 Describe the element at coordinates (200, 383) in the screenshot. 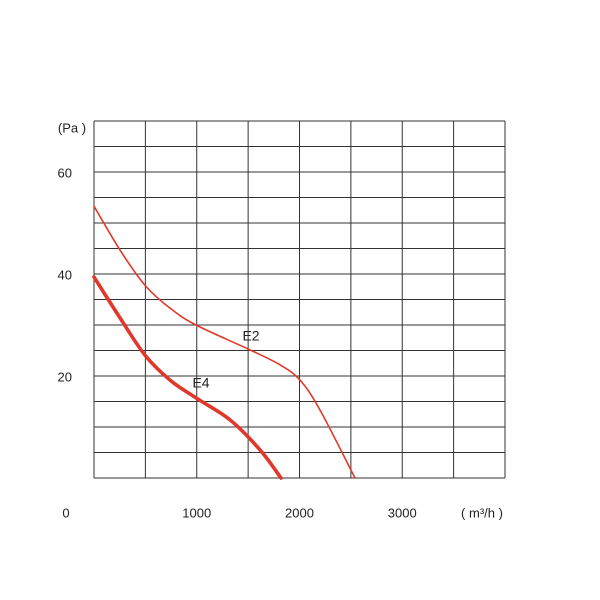

I see `series-label: E4` at that location.